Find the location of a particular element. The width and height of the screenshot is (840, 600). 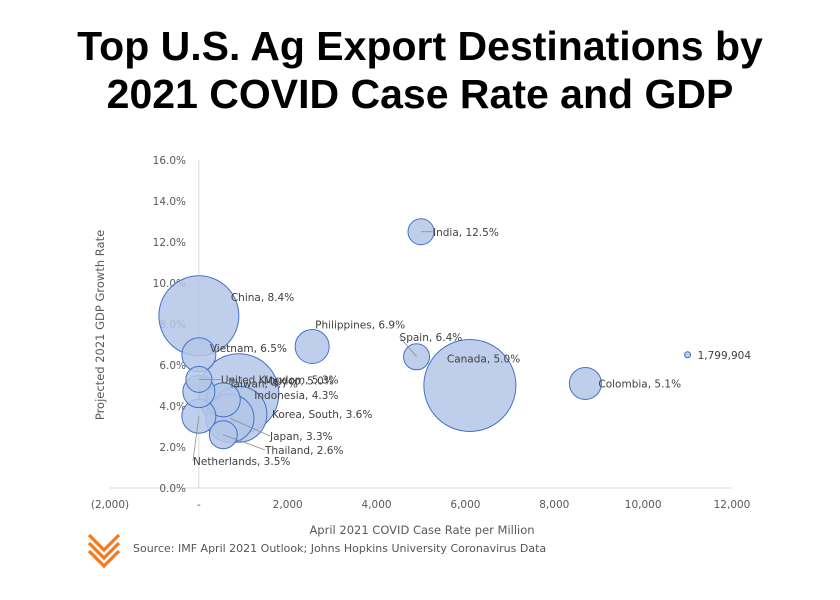

data-label: Colombia, 5.1% is located at coordinates (639, 384).